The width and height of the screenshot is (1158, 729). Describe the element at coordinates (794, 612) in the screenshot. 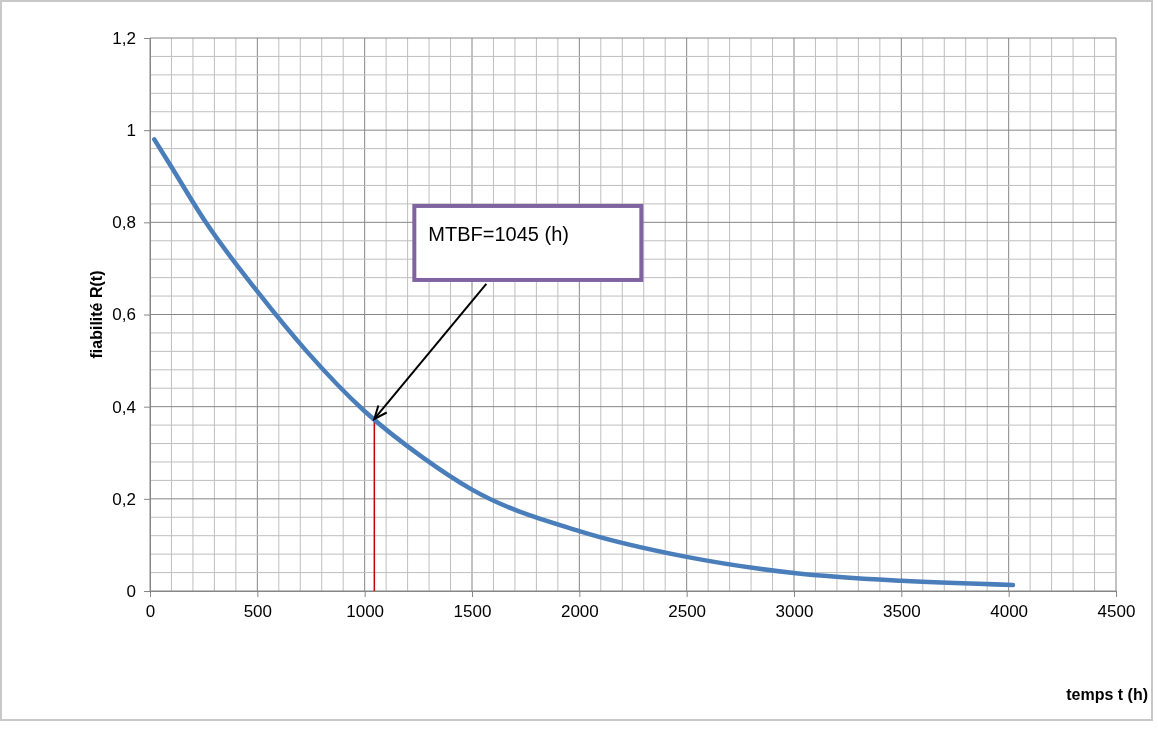

I see `x-tick-label: 3000` at that location.